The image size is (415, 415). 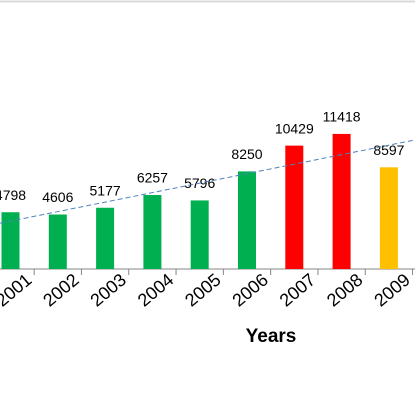 I want to click on value-label: 4798, so click(x=13, y=195).